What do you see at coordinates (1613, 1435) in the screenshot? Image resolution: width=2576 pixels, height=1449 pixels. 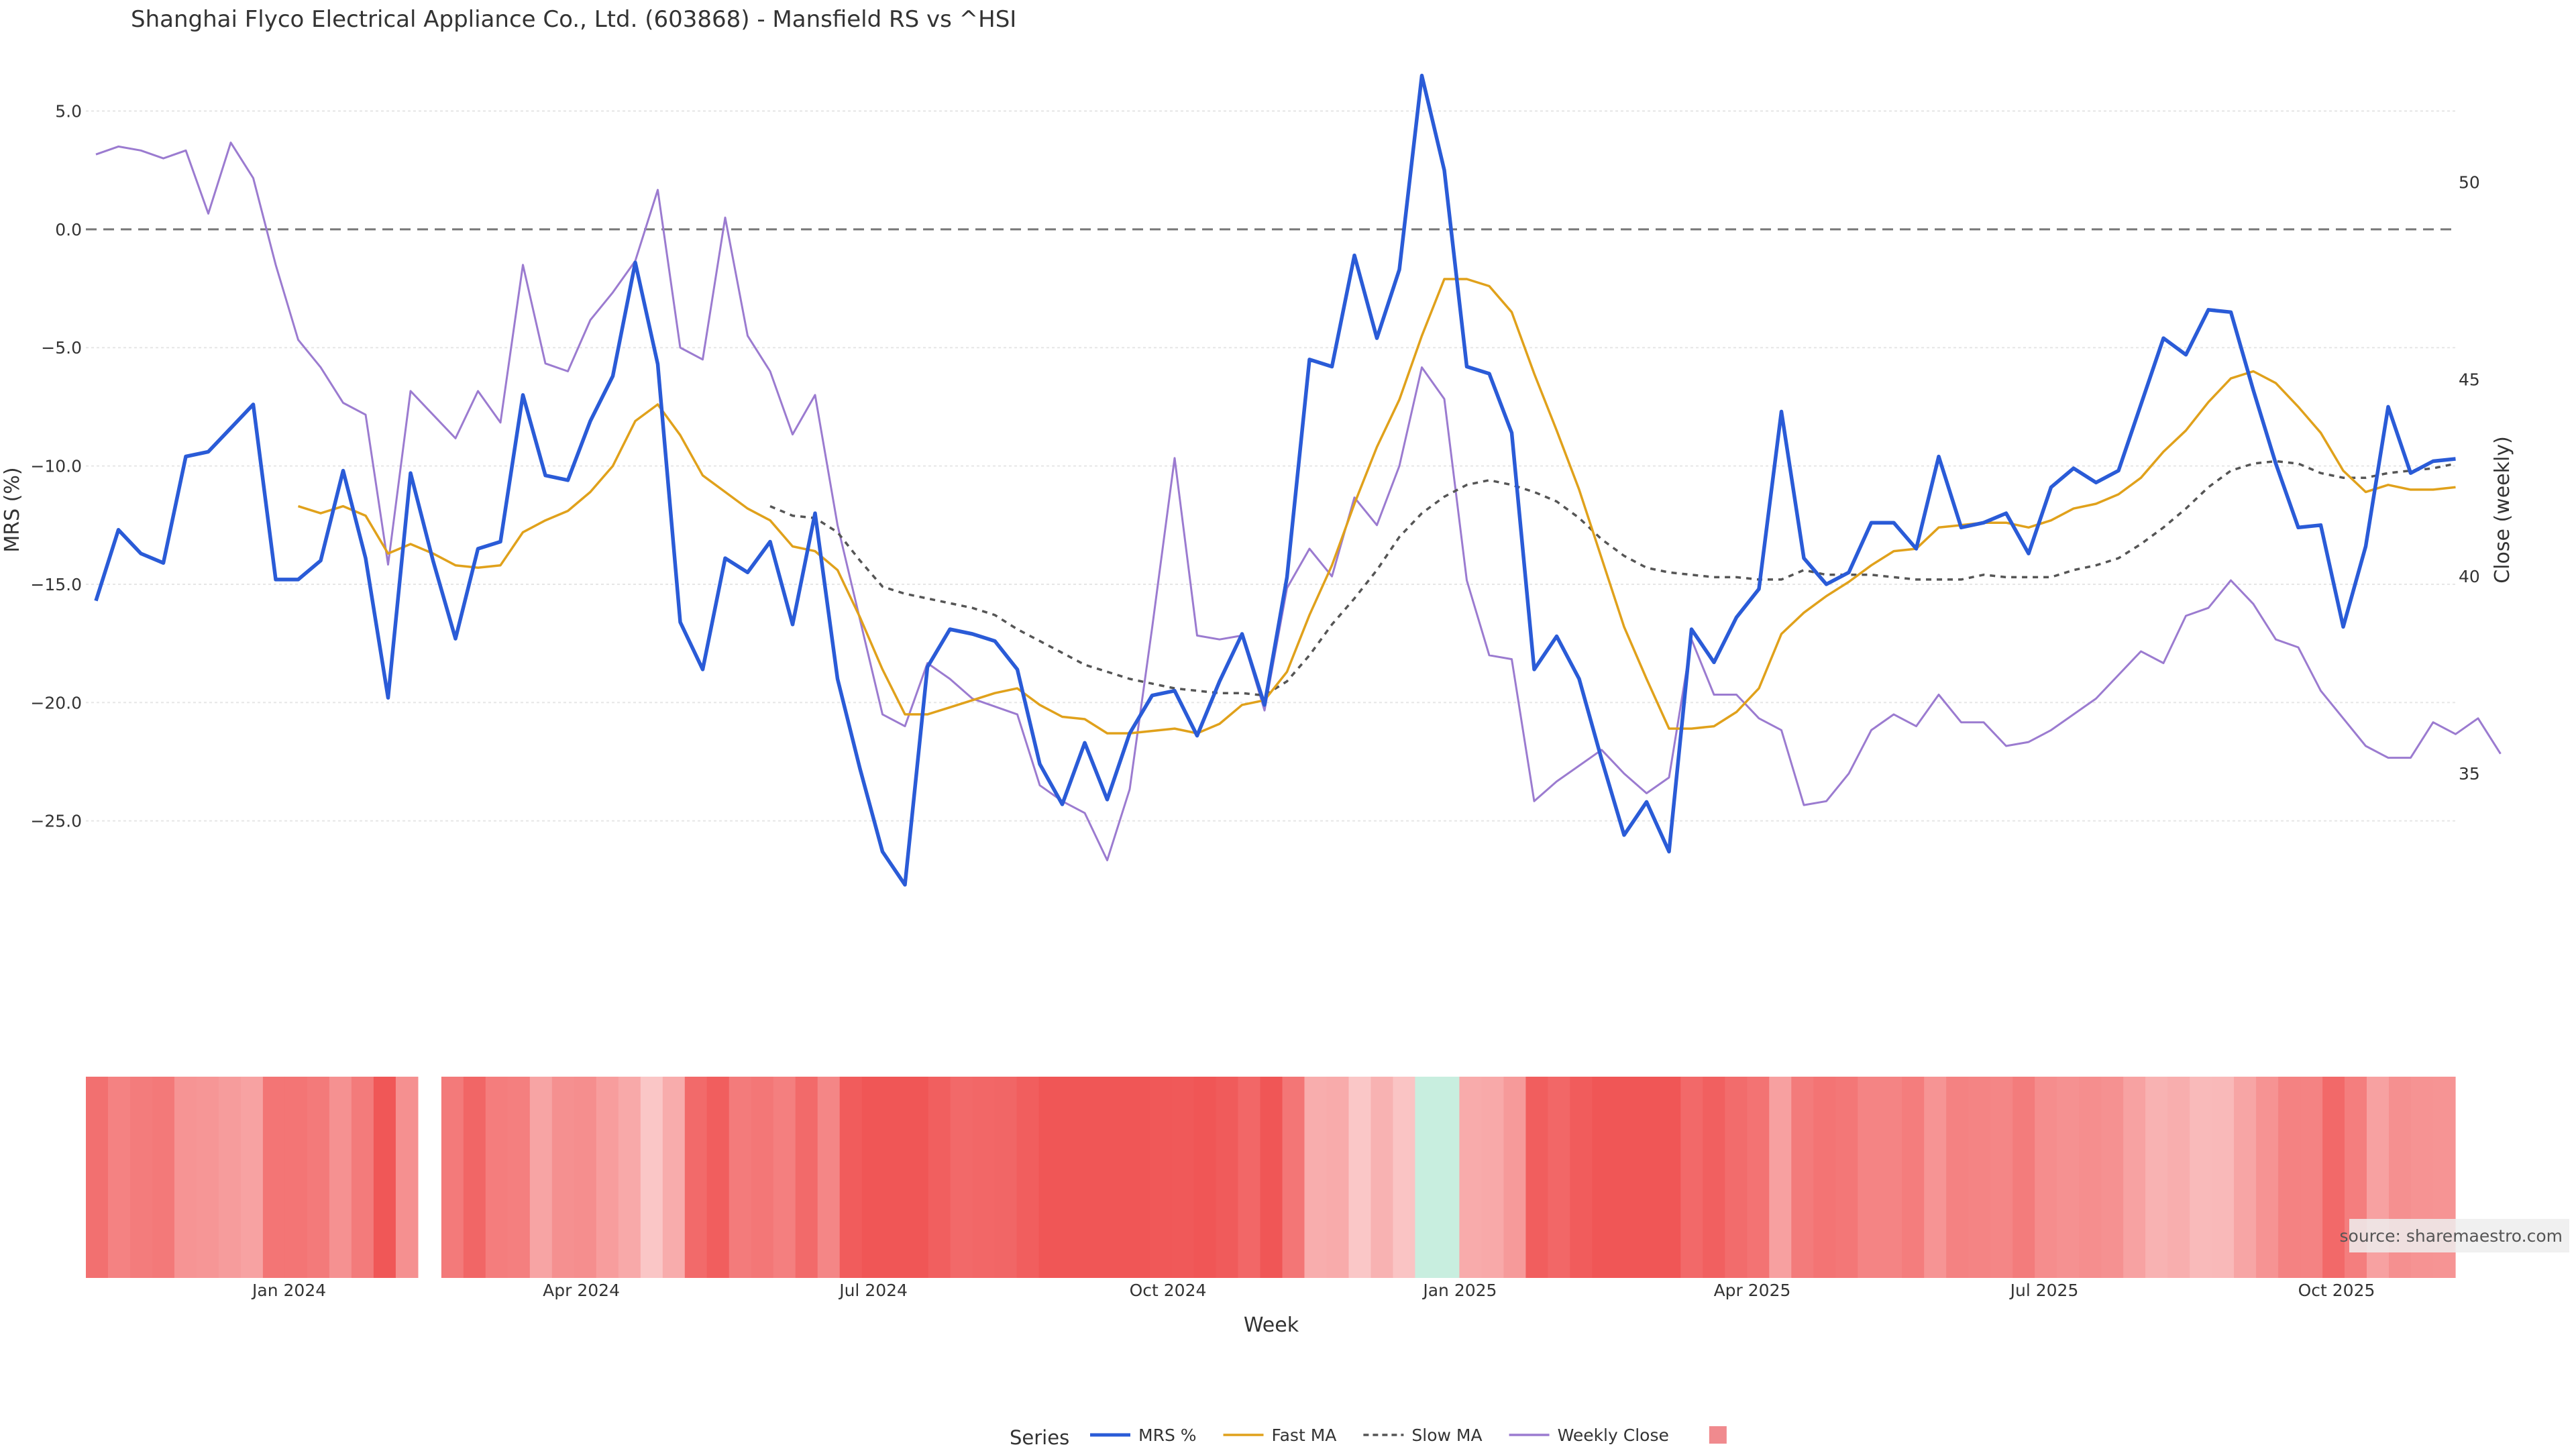 I see `legend-label: Weekly Close` at bounding box center [1613, 1435].